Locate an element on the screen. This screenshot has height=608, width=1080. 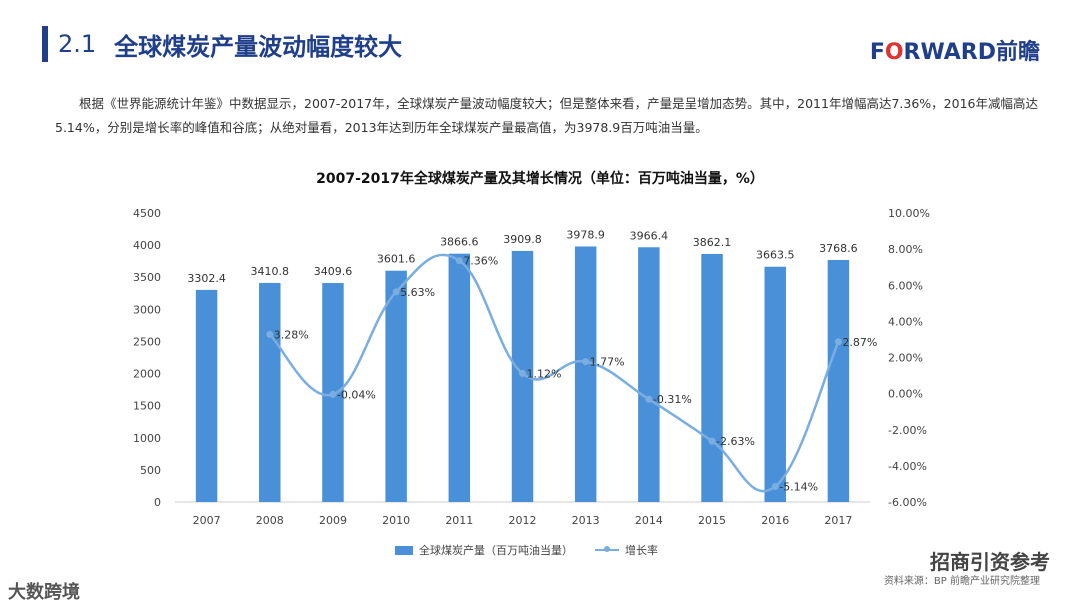
x-tick-label: 2017 is located at coordinates (838, 520).